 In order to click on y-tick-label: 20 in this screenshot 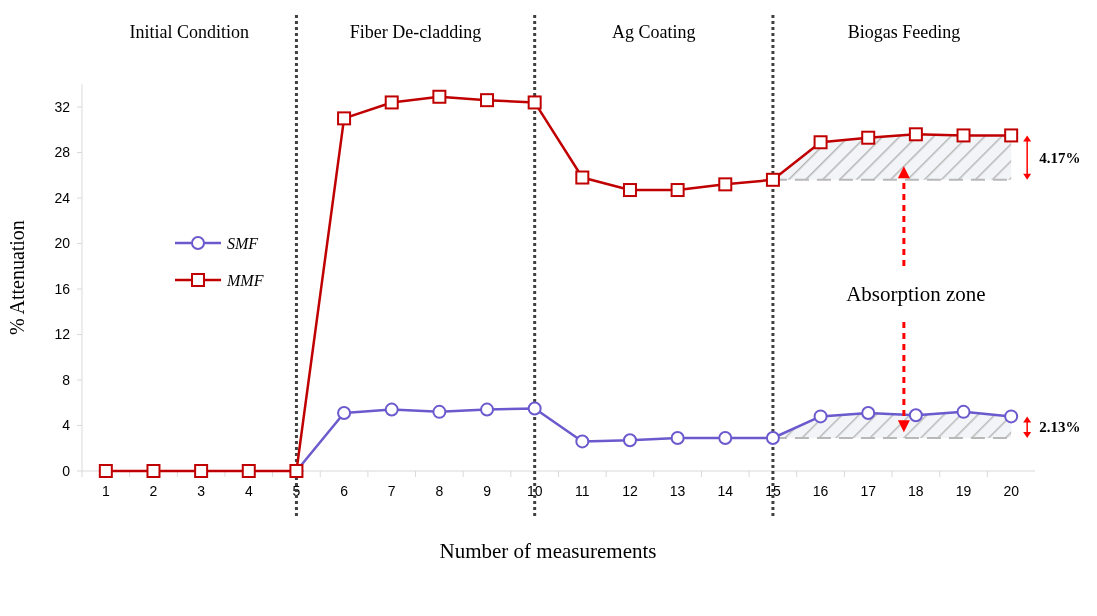, I will do `click(62, 243)`.